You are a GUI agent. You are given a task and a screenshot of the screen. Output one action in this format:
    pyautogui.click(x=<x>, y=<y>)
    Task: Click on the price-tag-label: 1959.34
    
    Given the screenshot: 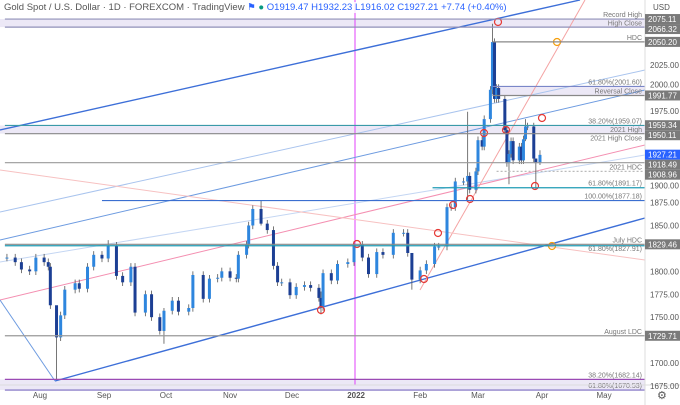 What is the action you would take?
    pyautogui.click(x=662, y=125)
    